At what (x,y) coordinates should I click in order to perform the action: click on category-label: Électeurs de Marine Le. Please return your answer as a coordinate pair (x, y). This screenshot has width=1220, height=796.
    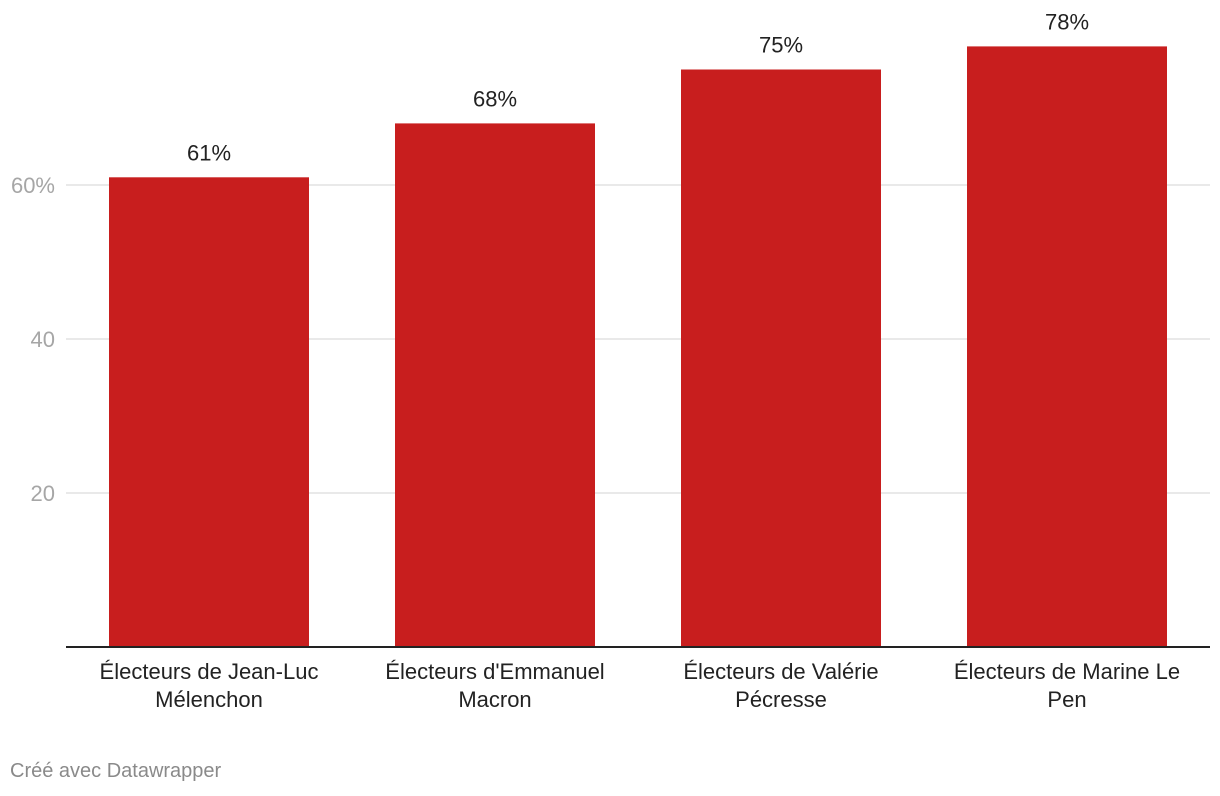
    Looking at the image, I should click on (1067, 671).